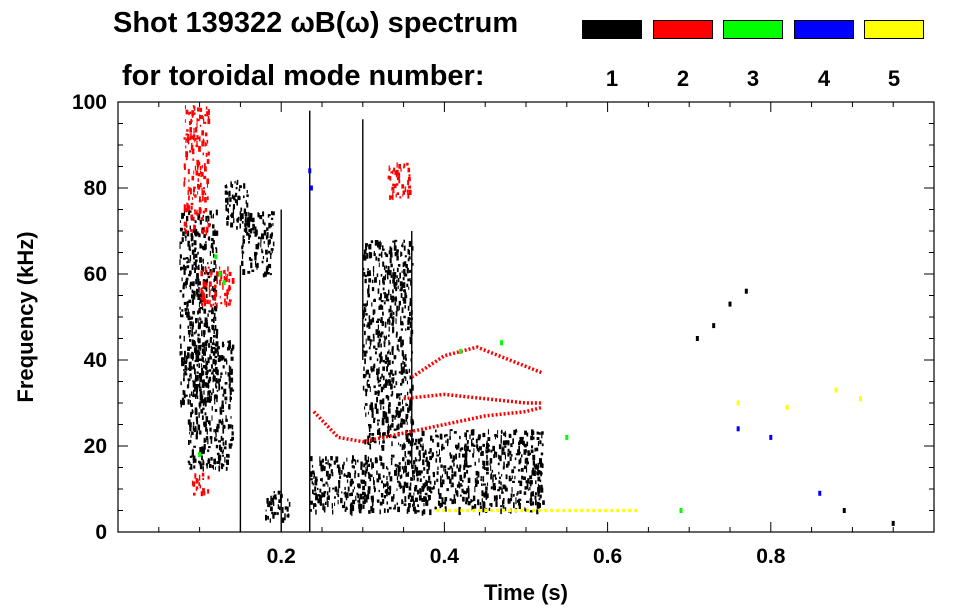 The width and height of the screenshot is (963, 615). Describe the element at coordinates (526, 592) in the screenshot. I see `x-axis-label: Time (s)` at that location.